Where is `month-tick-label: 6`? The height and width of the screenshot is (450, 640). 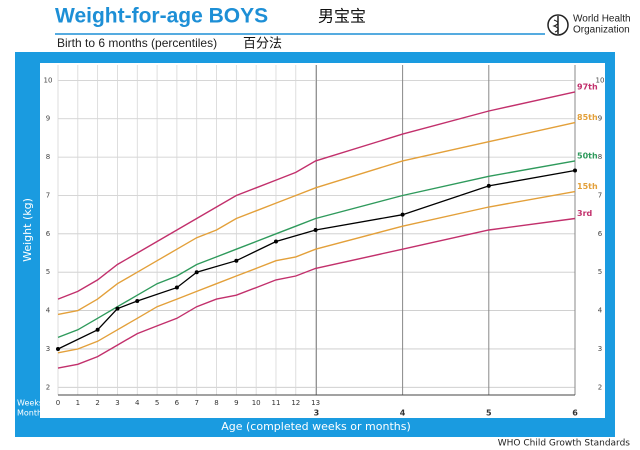 month-tick-label: 6 is located at coordinates (575, 413).